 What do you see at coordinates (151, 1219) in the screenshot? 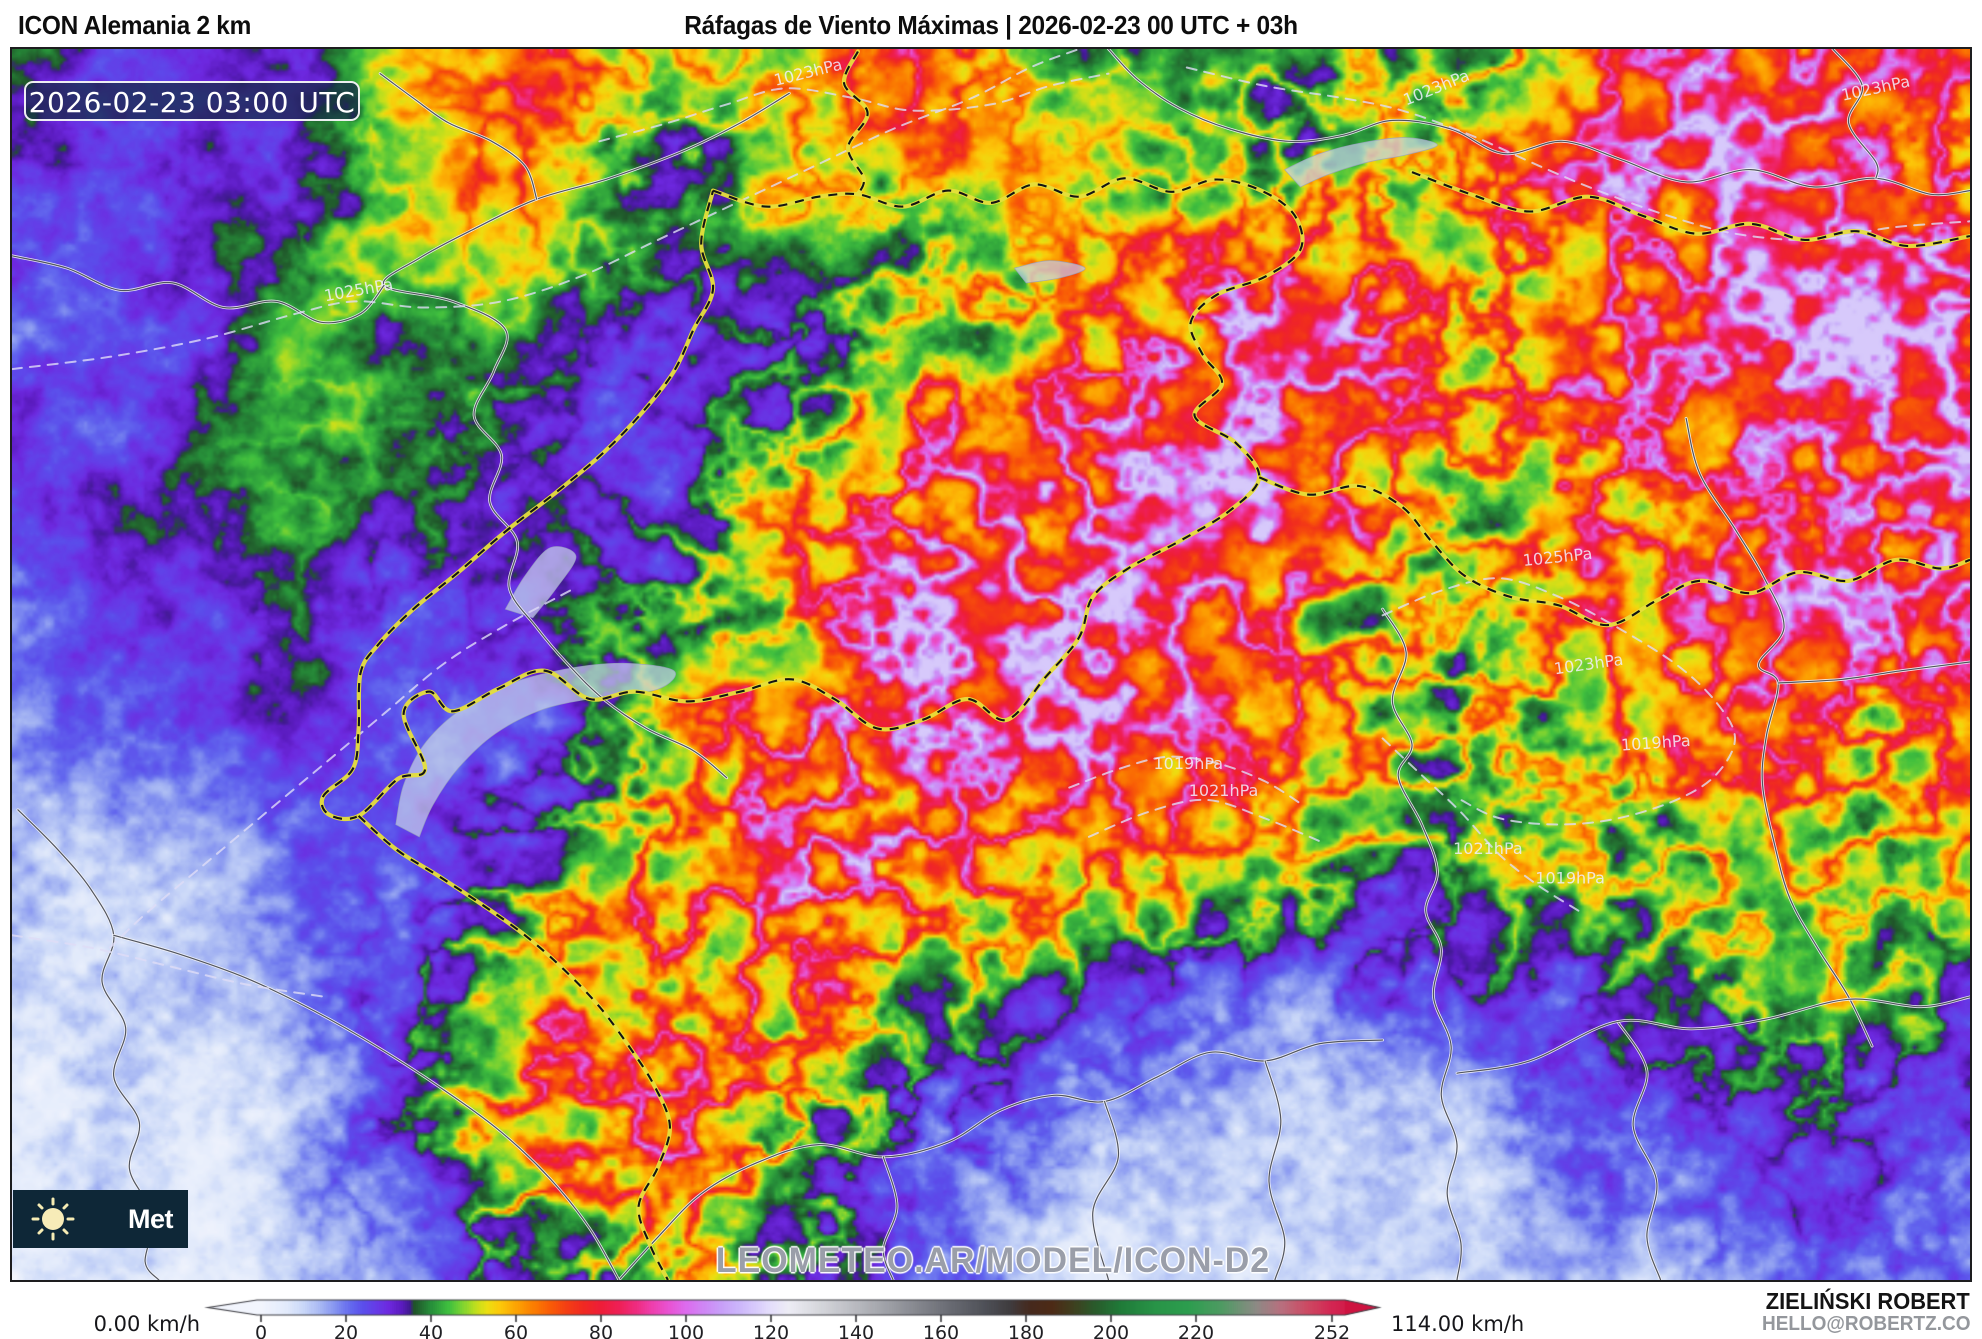
I see `logo-text: Met` at bounding box center [151, 1219].